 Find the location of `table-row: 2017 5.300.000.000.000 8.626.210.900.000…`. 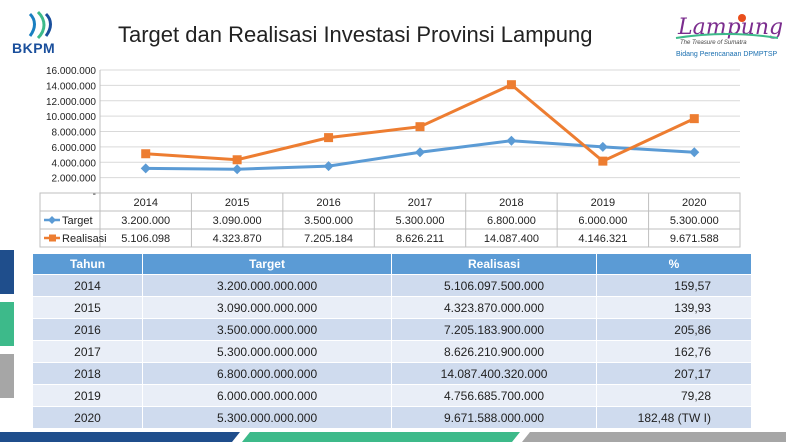

table-row: 2017 5.300.000.000.000 8.626.210.900.000… is located at coordinates (392, 351).